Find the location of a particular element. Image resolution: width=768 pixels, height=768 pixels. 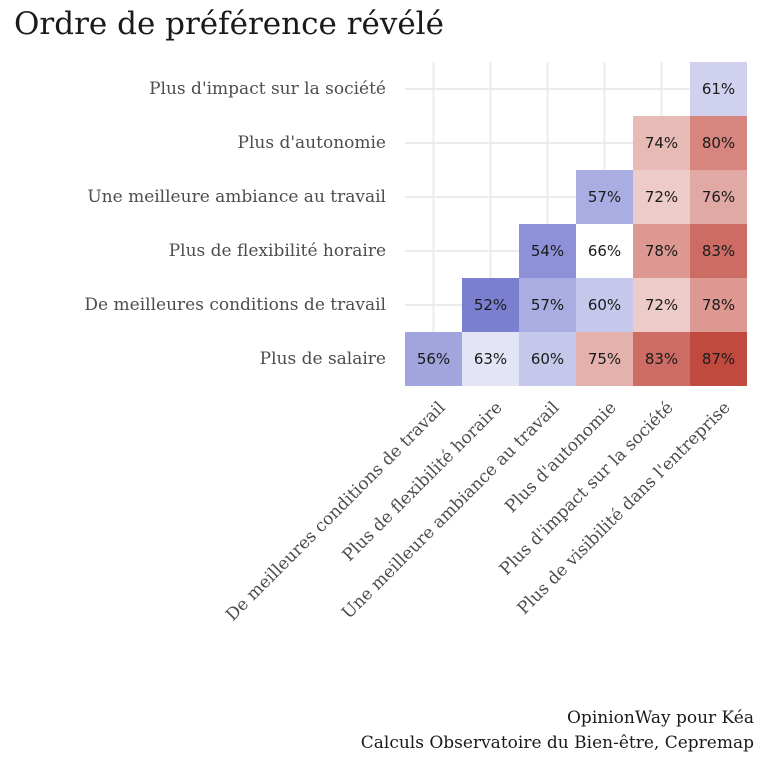

cell-value-label: 80% is located at coordinates (718, 143).